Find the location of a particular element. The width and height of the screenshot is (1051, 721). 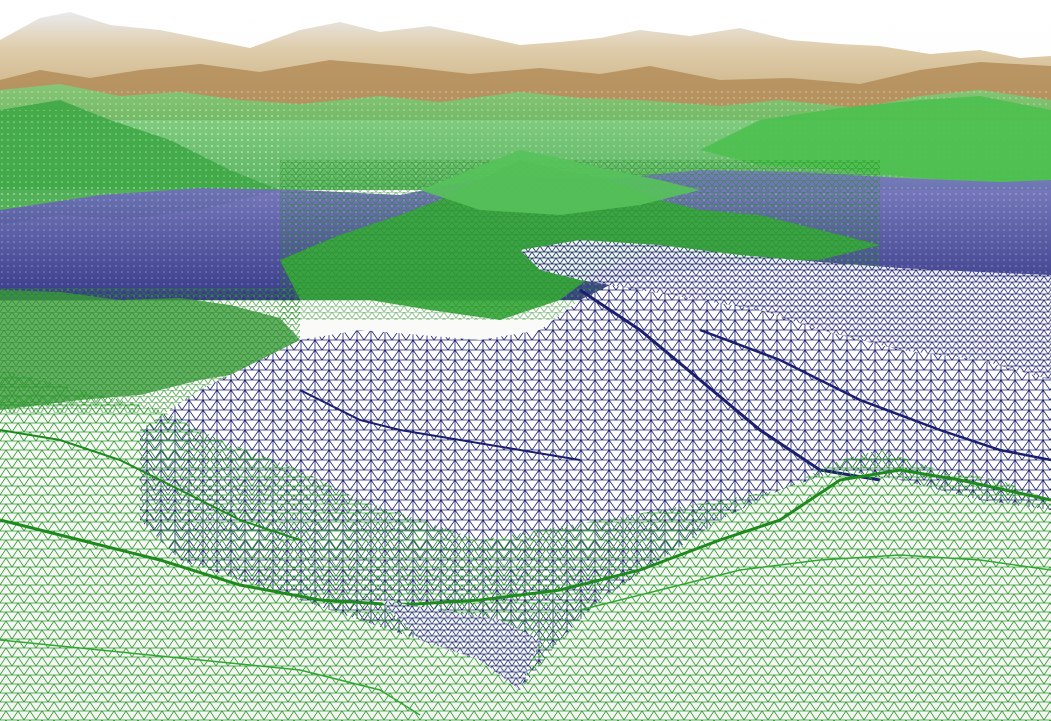

right-green-ridge is located at coordinates (875, 143).